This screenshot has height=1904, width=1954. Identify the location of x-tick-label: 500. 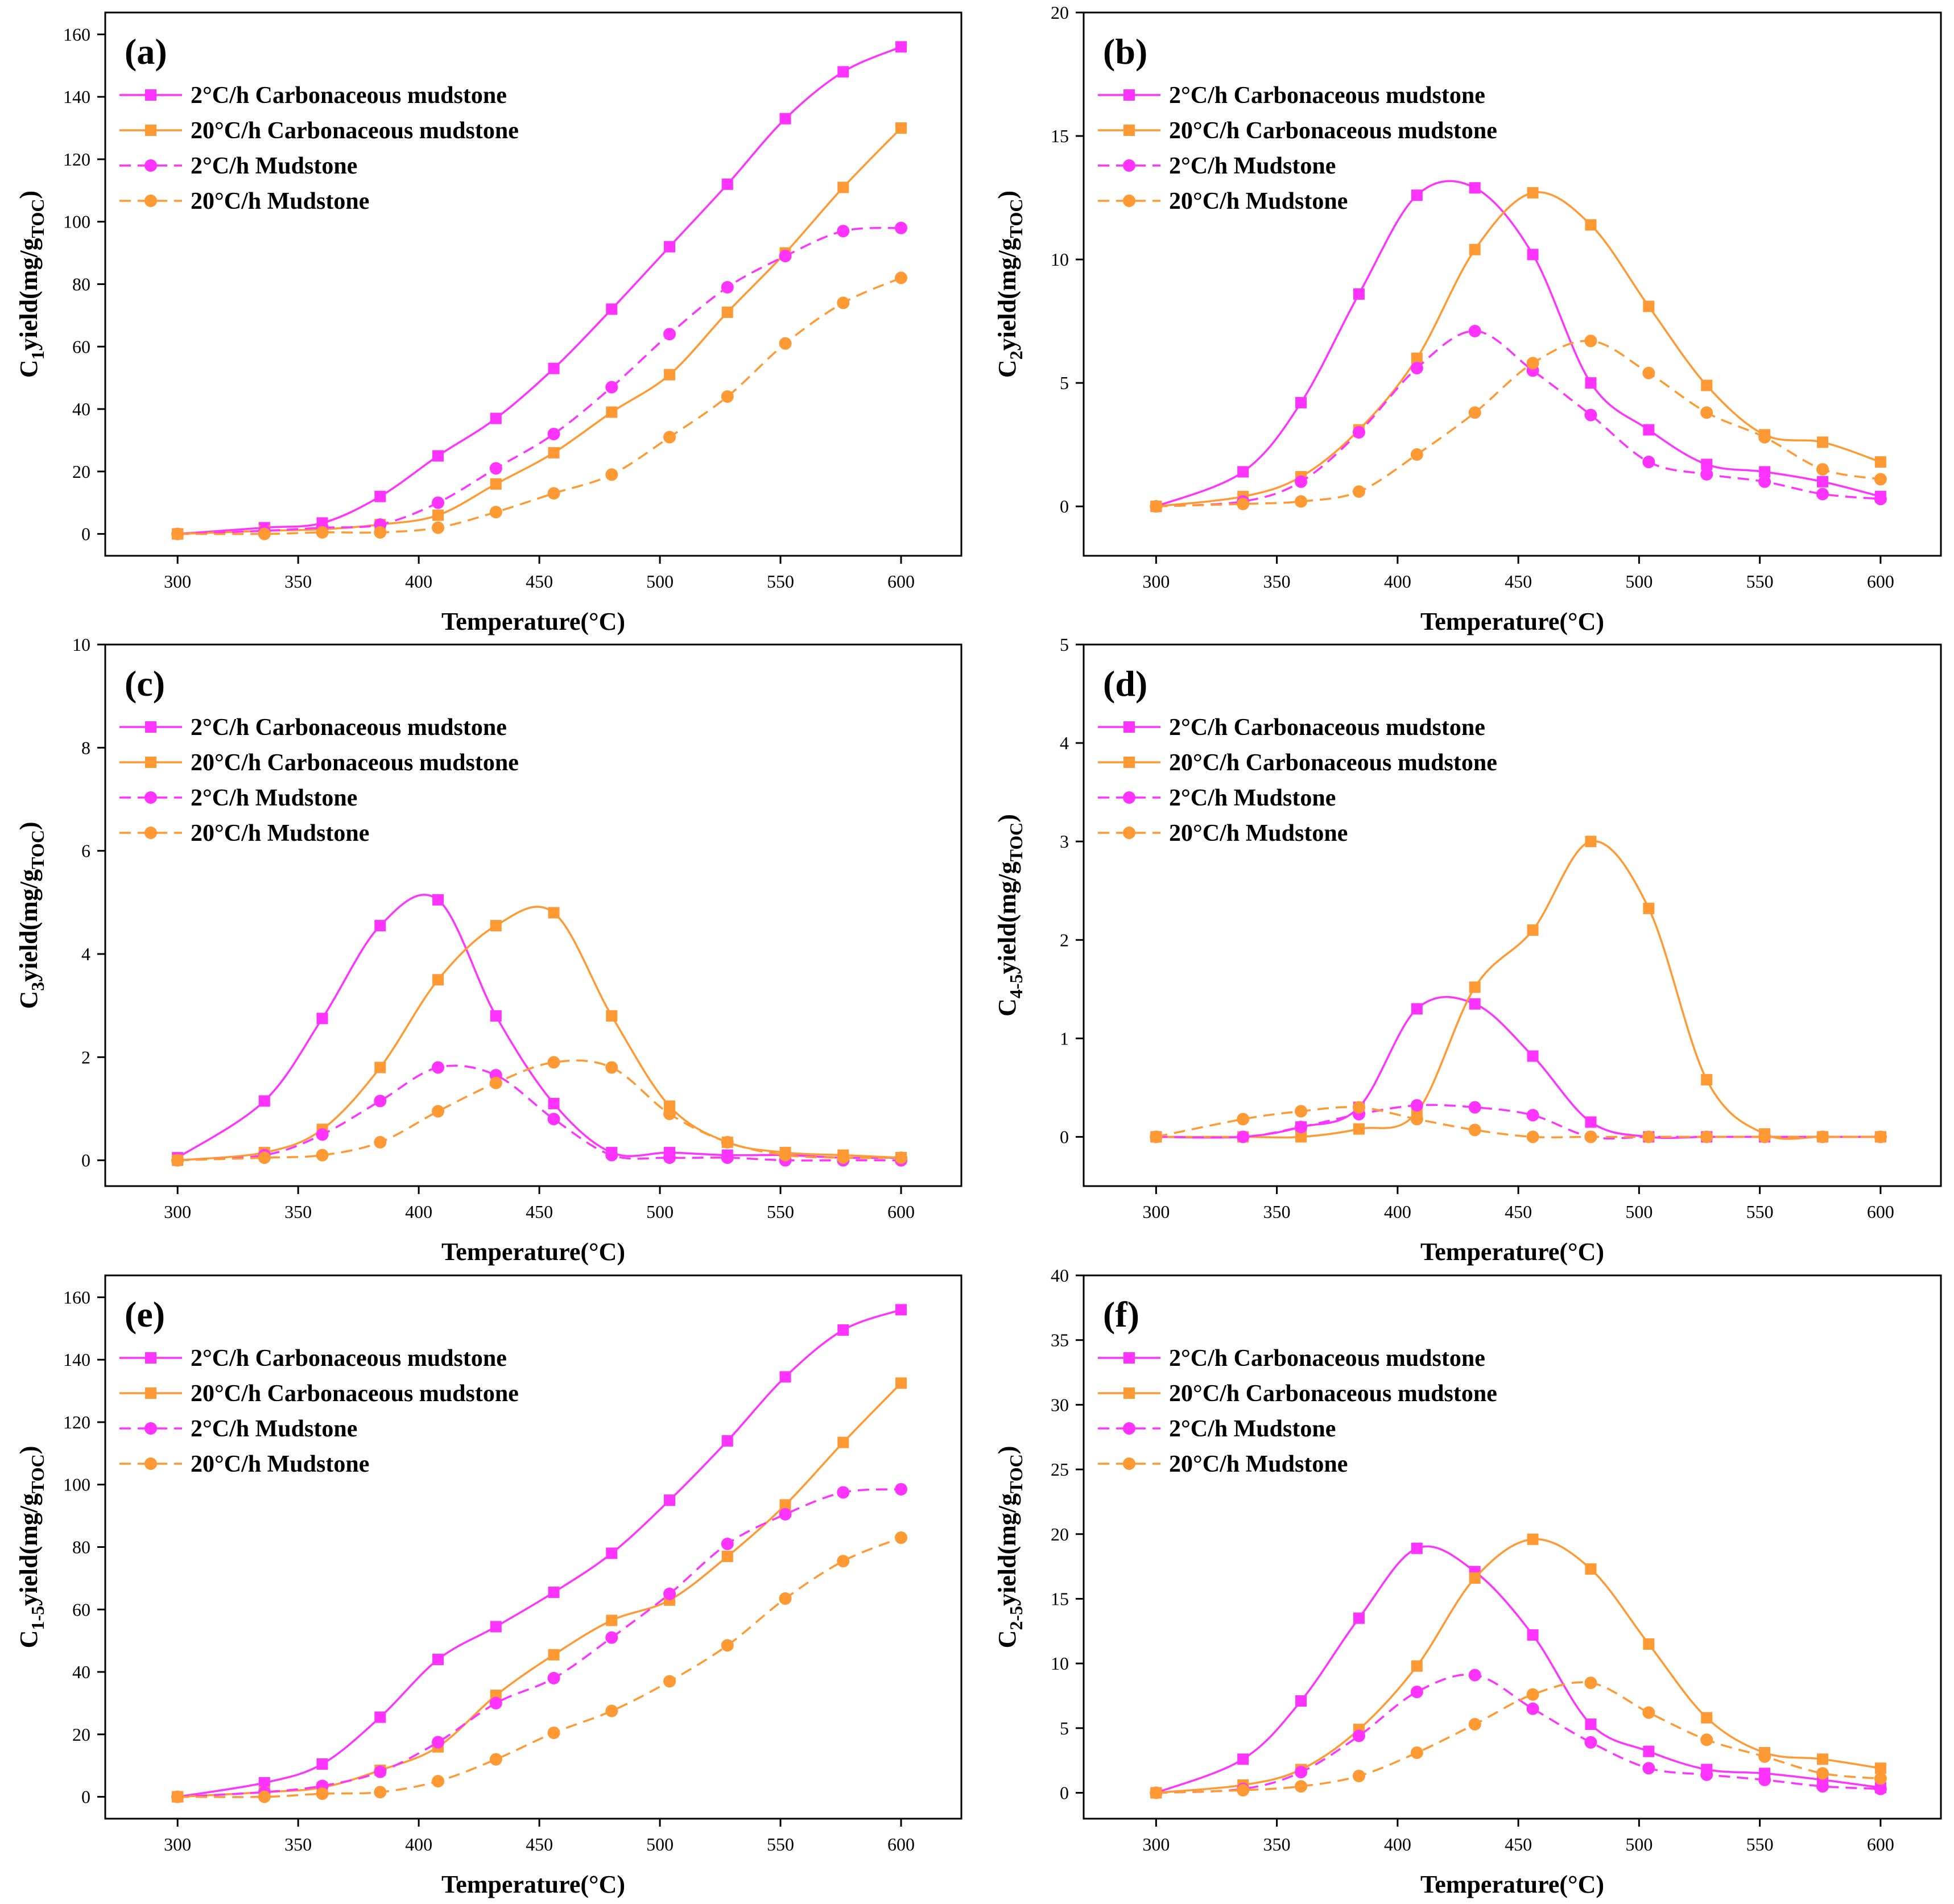
(1639, 581).